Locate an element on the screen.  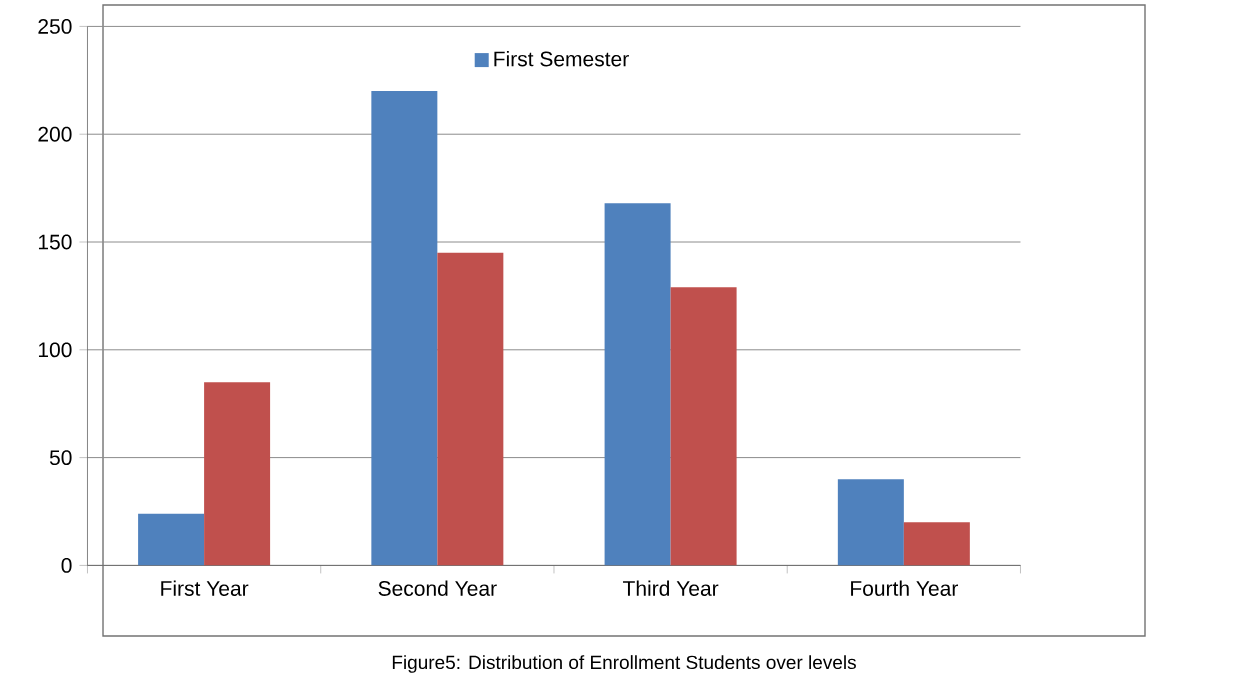
x-tick-label: First Year is located at coordinates (205, 588).